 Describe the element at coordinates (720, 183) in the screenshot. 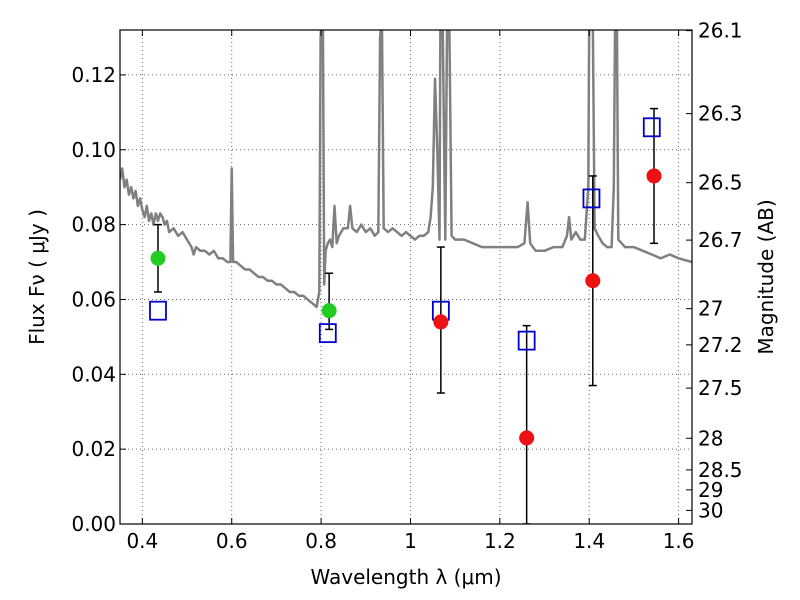

I see `y2-tick-label: 26.5` at that location.